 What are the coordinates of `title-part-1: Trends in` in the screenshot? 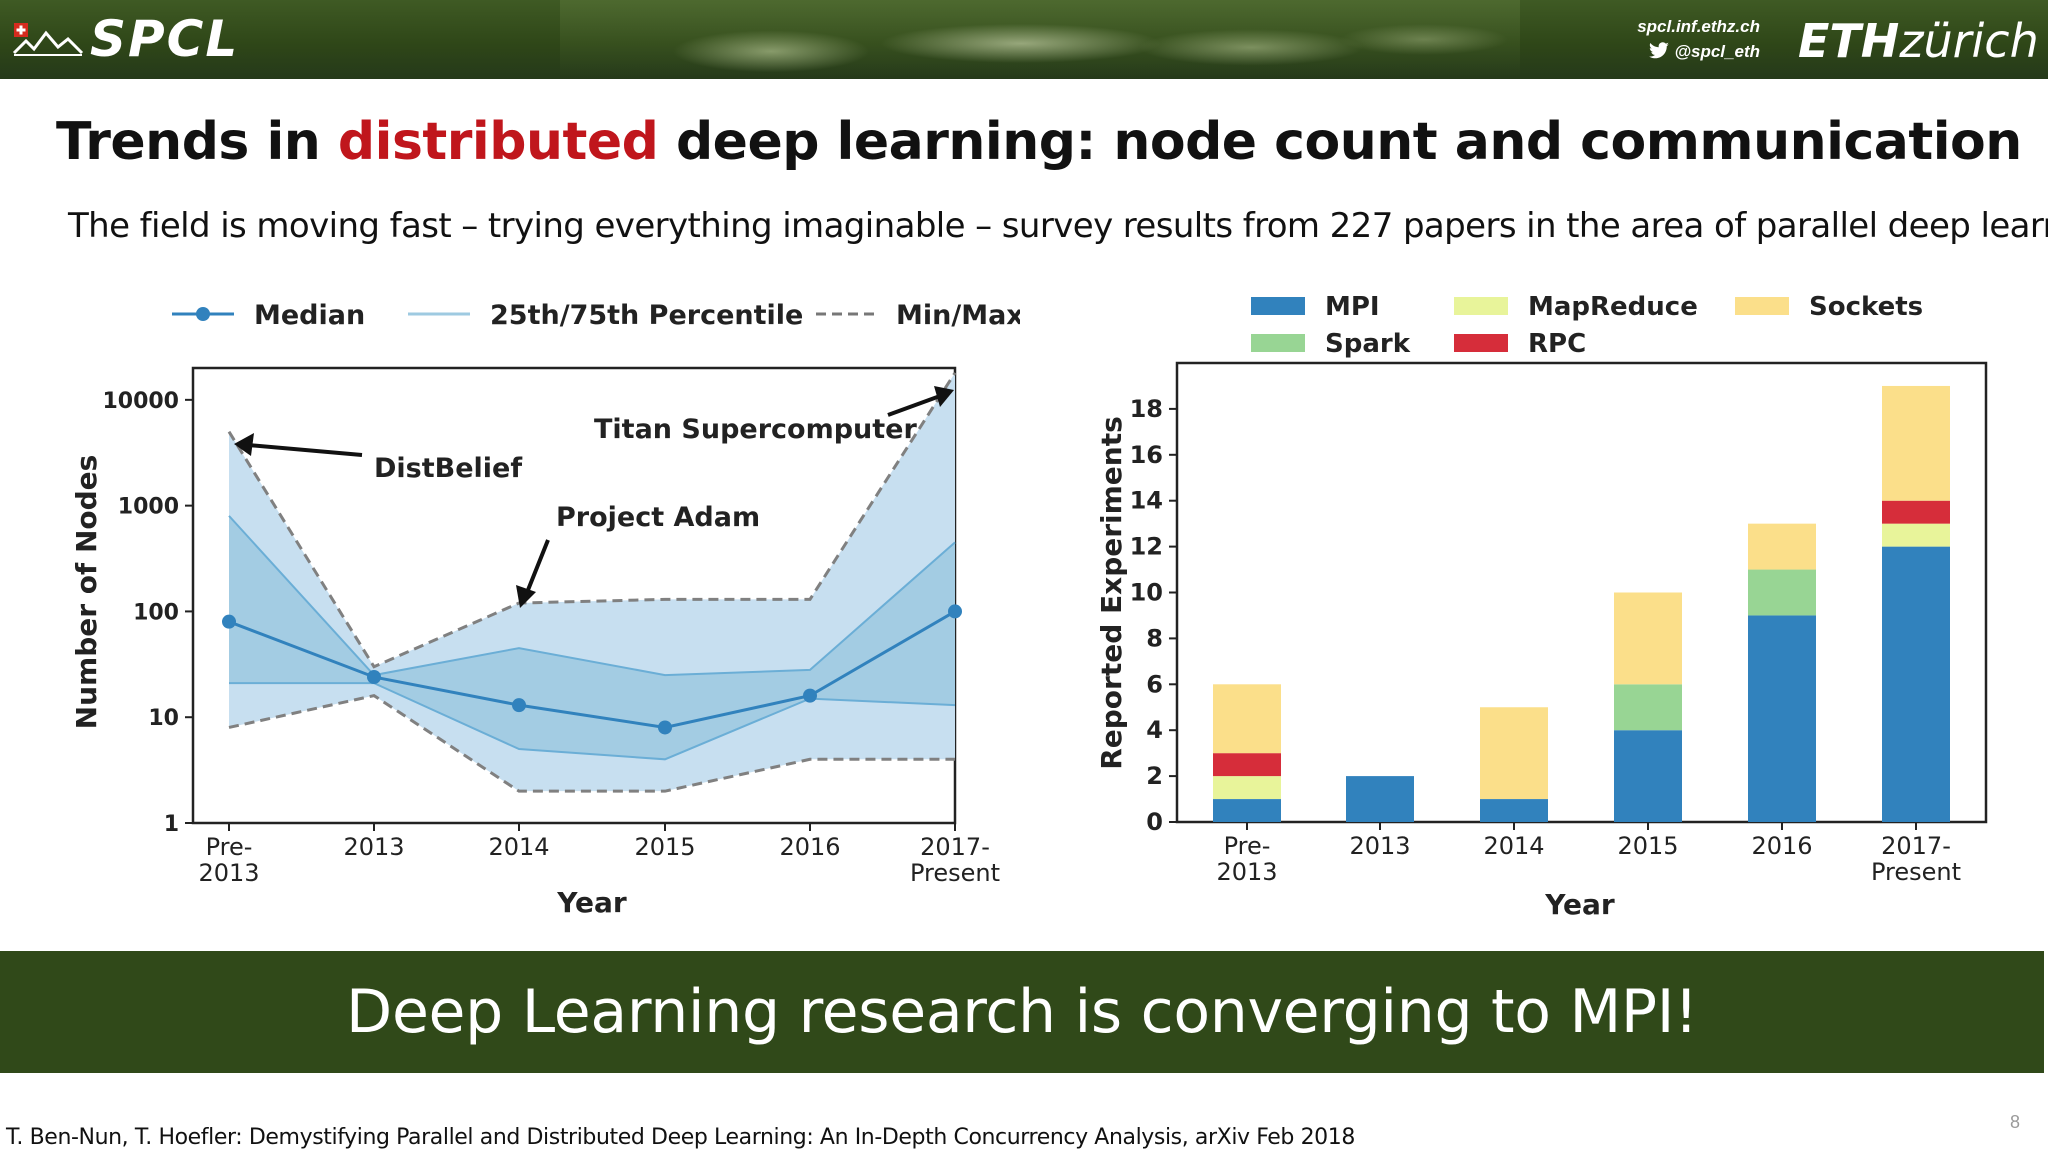 It's located at (197, 142).